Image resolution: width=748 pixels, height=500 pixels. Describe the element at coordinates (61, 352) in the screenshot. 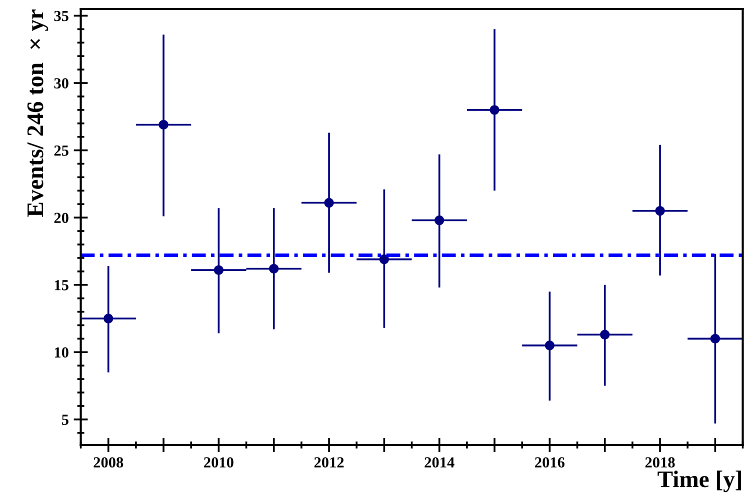

I see `y-tick-label: 10` at that location.